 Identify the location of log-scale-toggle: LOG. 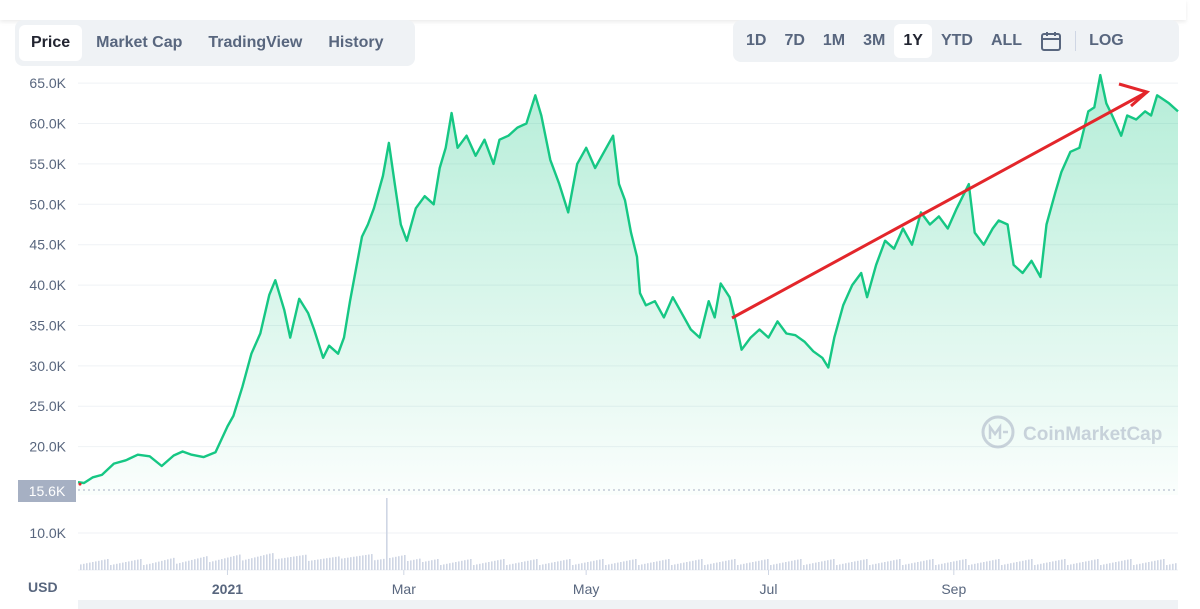
(1106, 40).